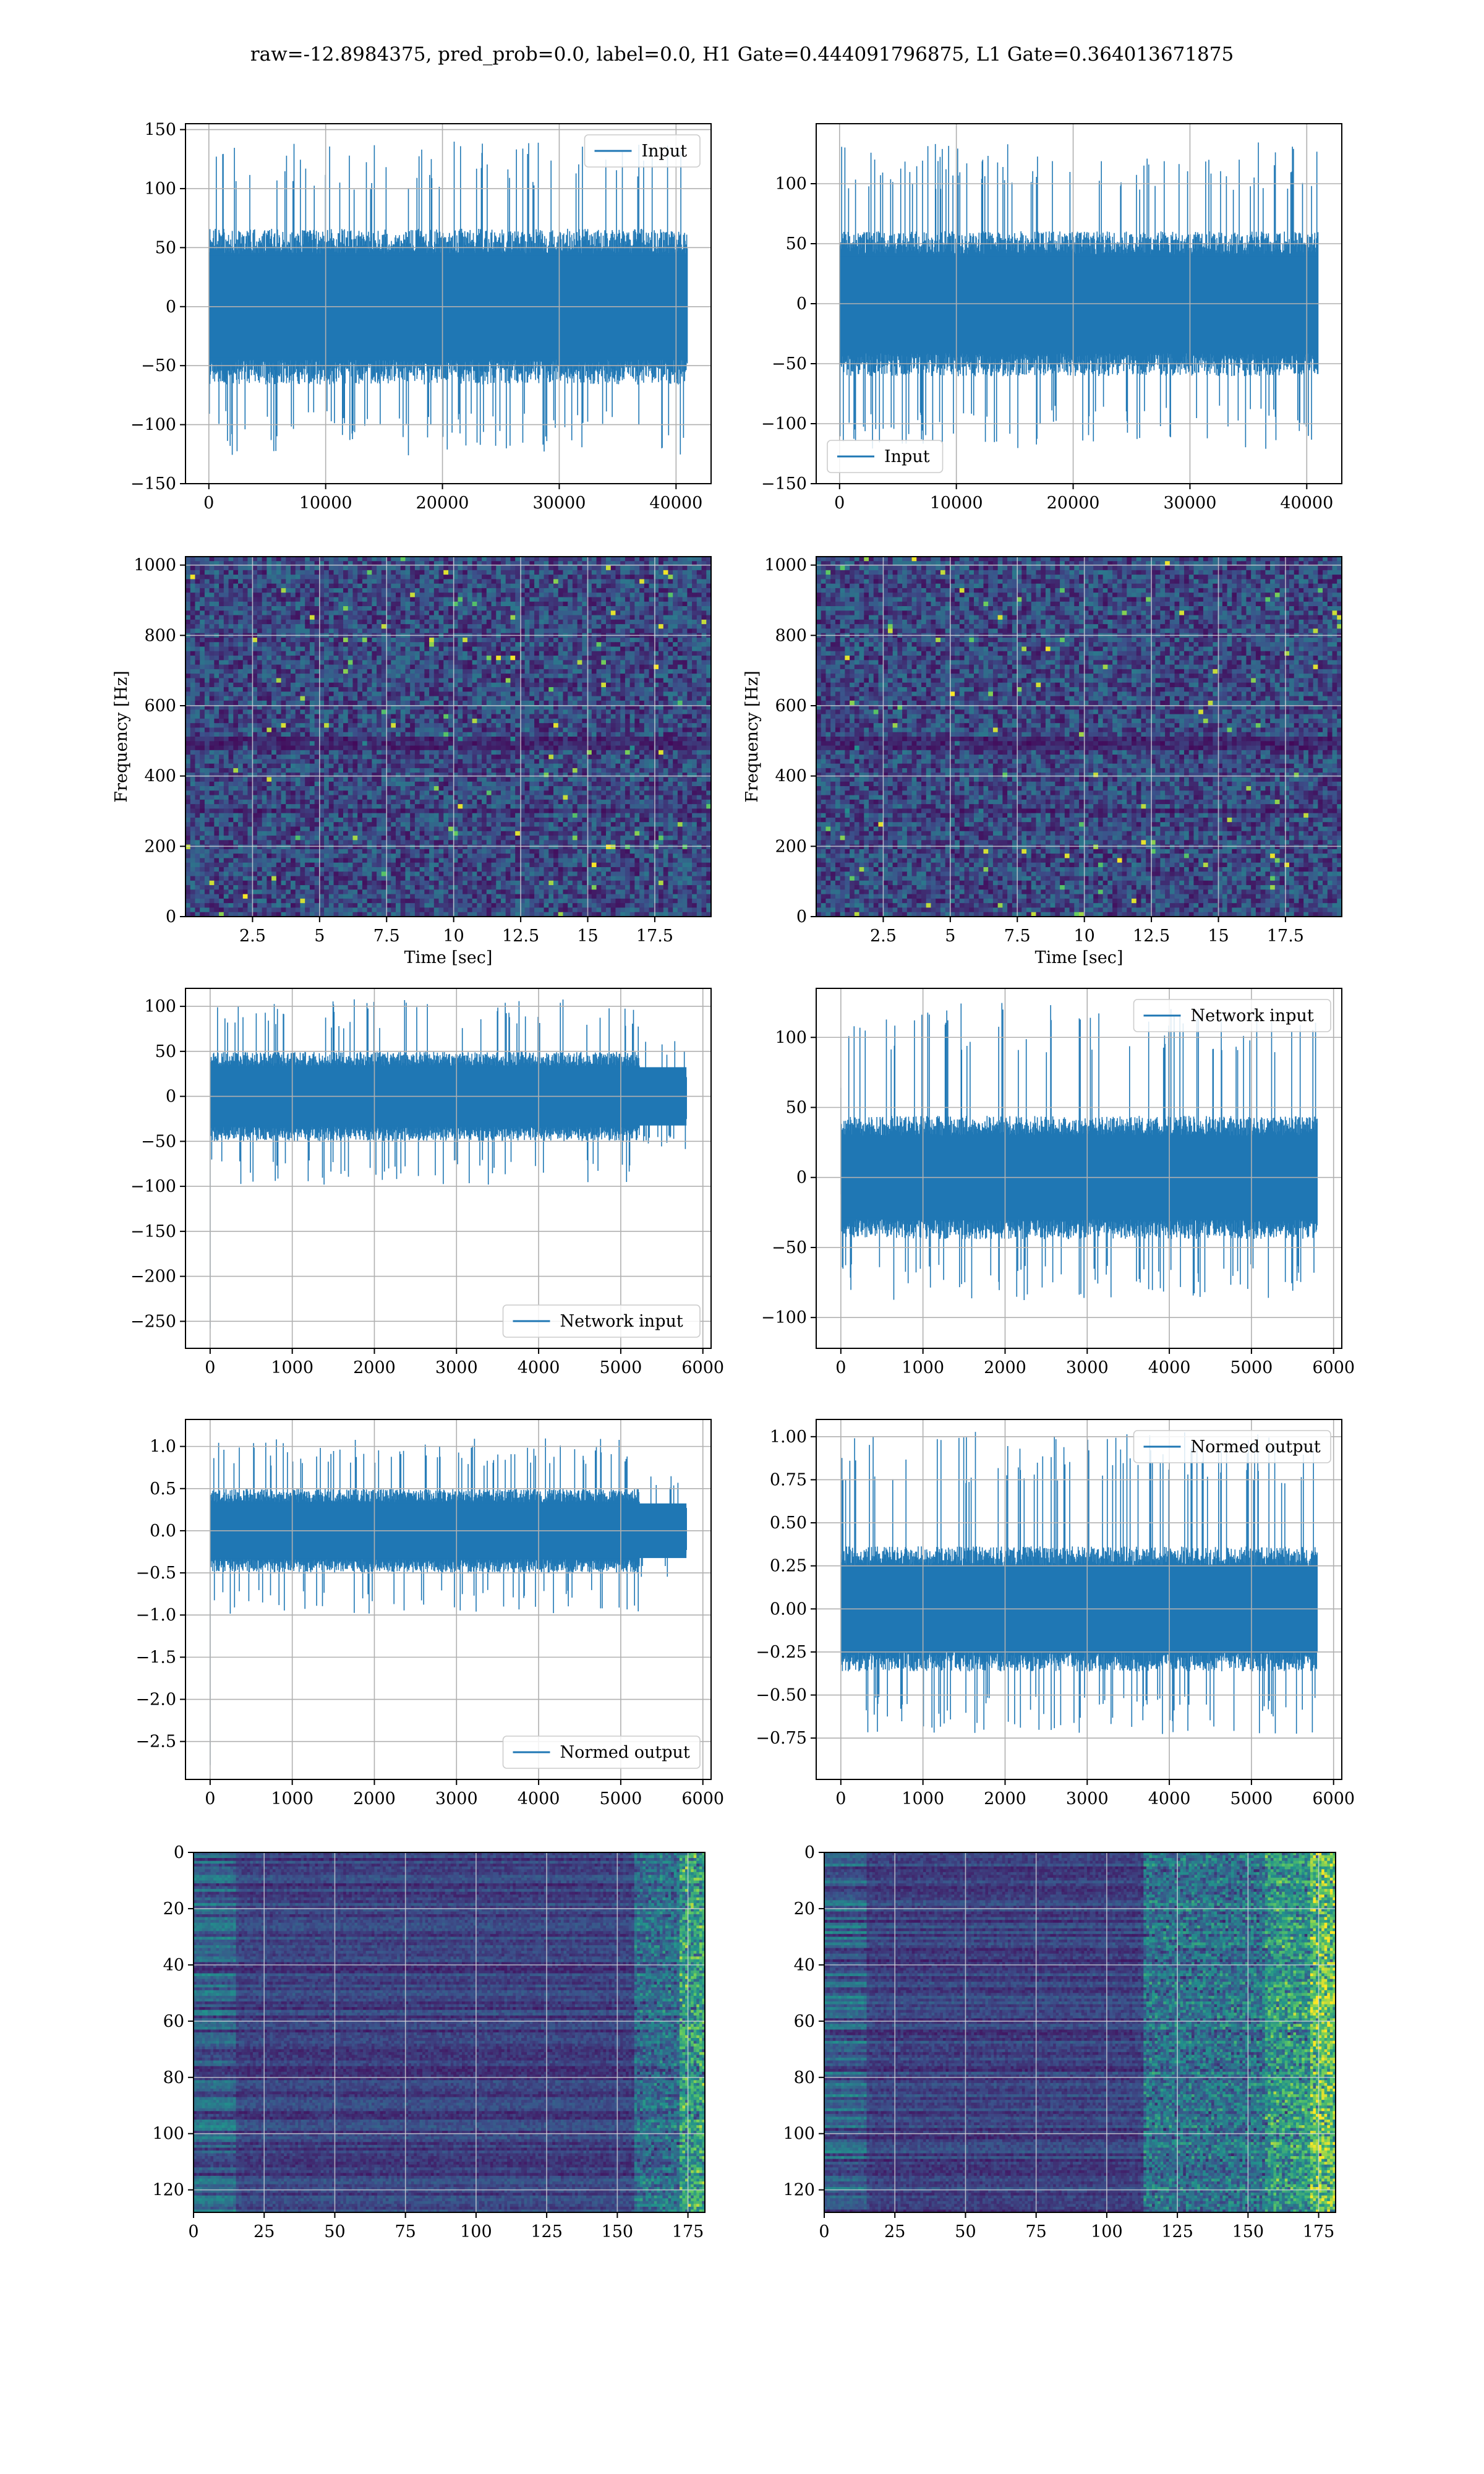 Image resolution: width=1484 pixels, height=2474 pixels. I want to click on y-tick-label: 1000, so click(155, 565).